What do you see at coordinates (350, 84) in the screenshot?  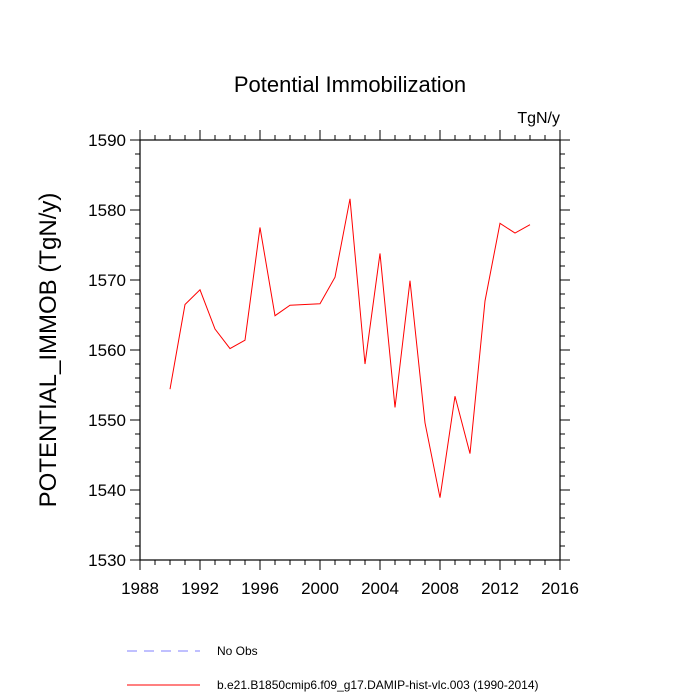 I see `chart-title: Potential Immobilization` at bounding box center [350, 84].